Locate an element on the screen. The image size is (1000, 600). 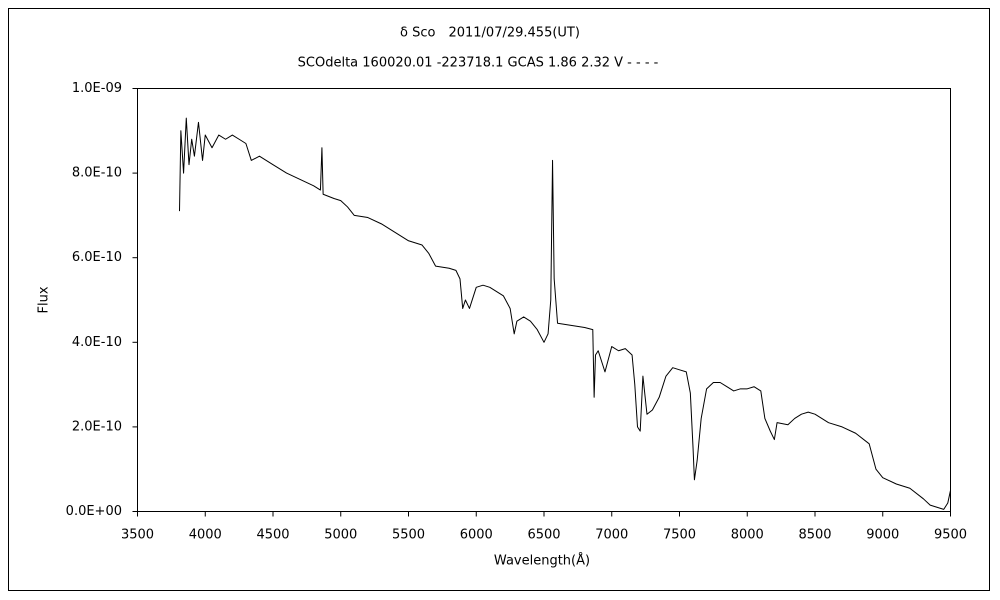
y-tick-label: 0.0E+00 is located at coordinates (94, 511).